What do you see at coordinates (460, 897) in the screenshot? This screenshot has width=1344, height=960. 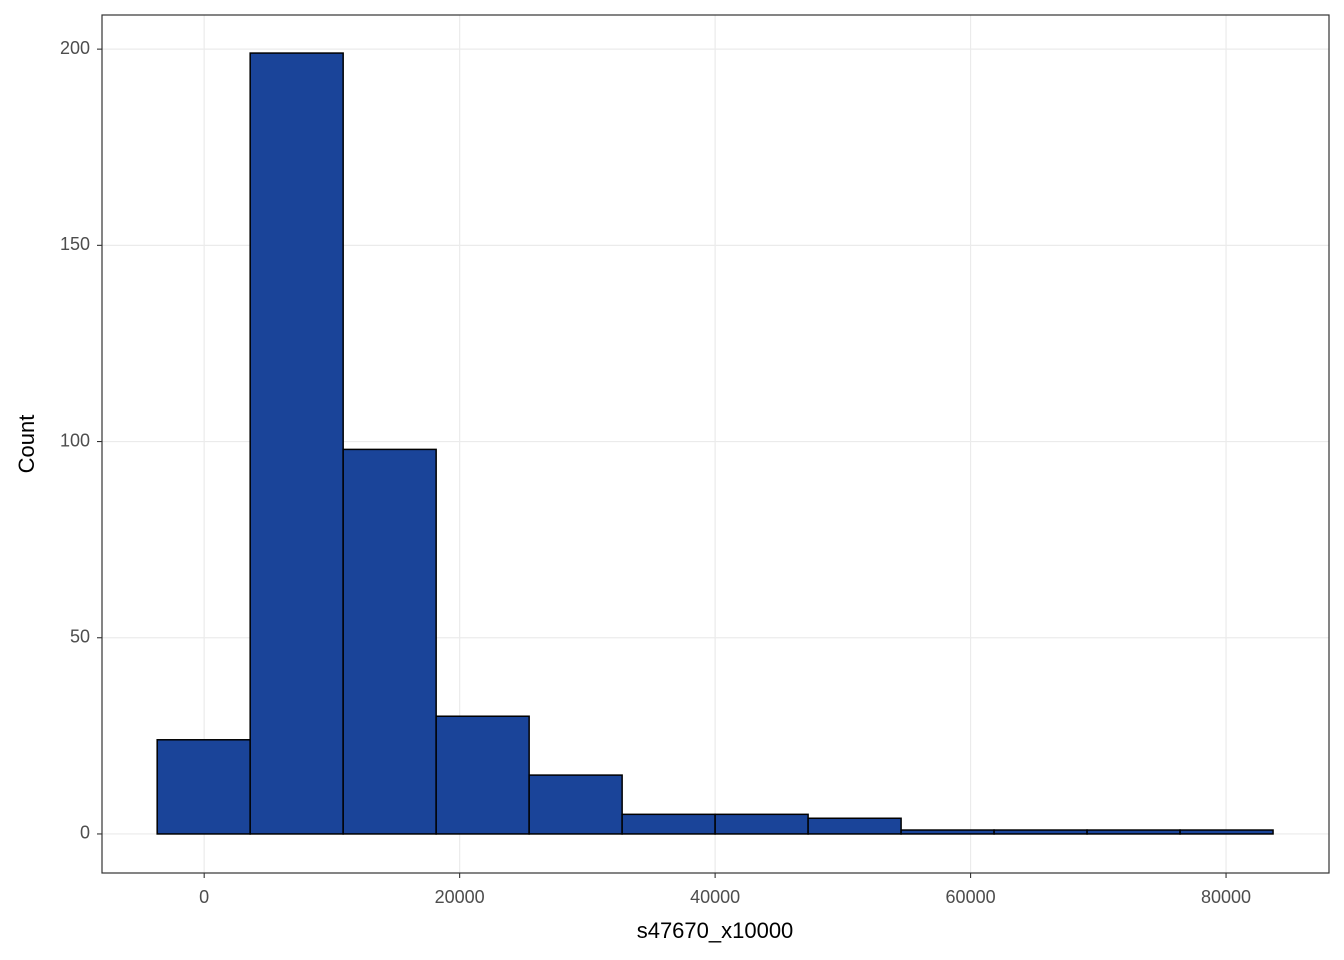 I see `x-tick-label: 20000` at bounding box center [460, 897].